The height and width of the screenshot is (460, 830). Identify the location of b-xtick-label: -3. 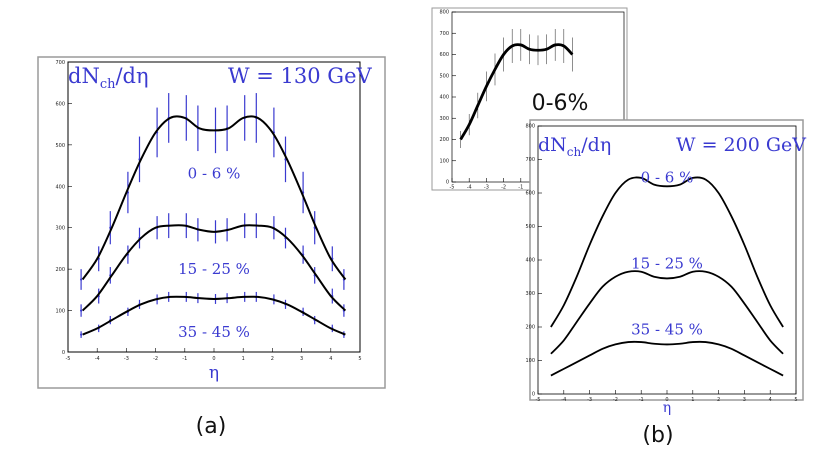
(589, 400).